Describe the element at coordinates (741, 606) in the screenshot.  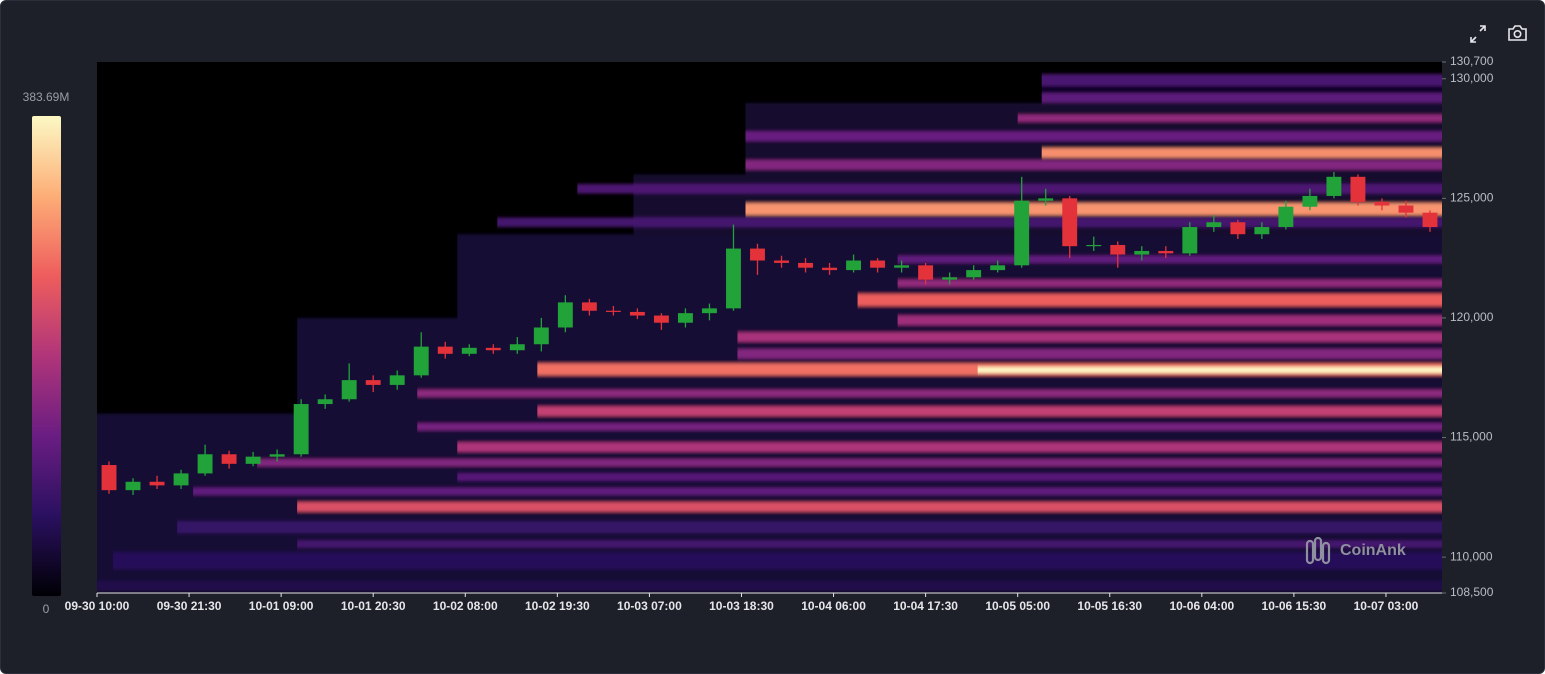
I see `x-tick-label: 10-03 18:30` at that location.